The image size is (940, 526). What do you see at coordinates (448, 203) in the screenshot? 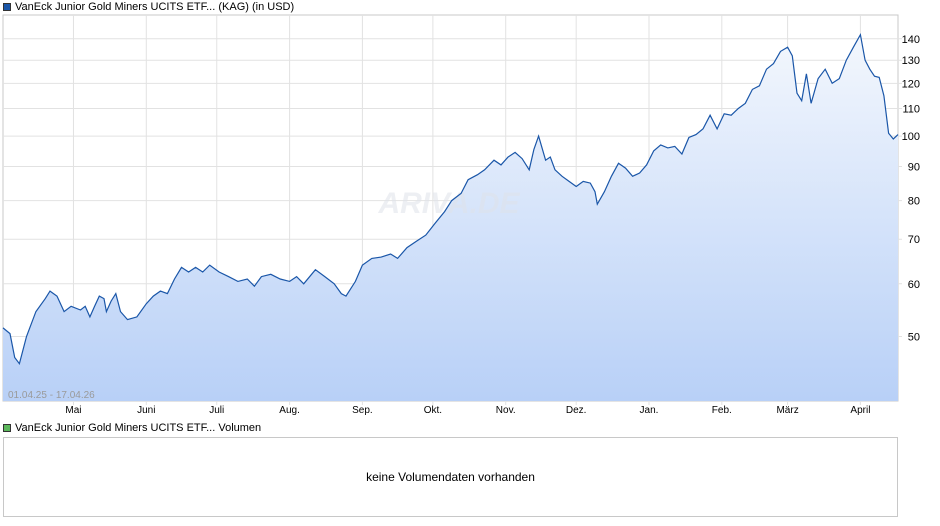
I see `watermark: ARIVA.DE` at bounding box center [448, 203].